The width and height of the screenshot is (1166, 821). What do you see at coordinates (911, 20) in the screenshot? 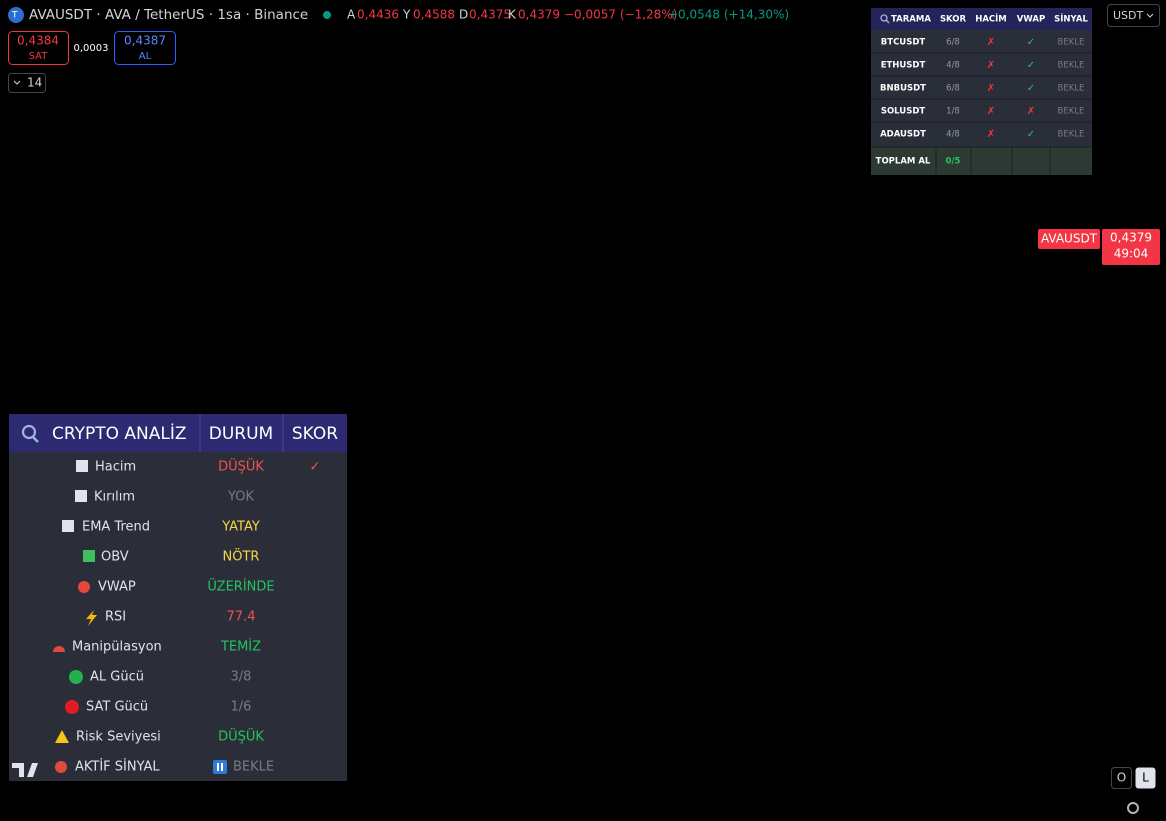
I see `table-head: TARAMA` at bounding box center [911, 20].